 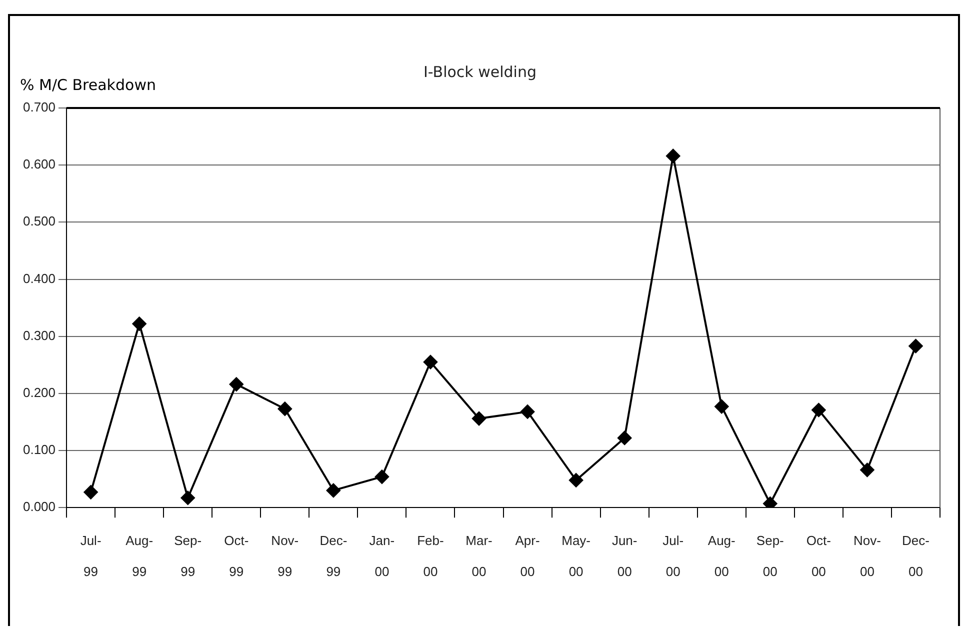 What do you see at coordinates (39, 278) in the screenshot?
I see `y-tick-label: 0.400` at bounding box center [39, 278].